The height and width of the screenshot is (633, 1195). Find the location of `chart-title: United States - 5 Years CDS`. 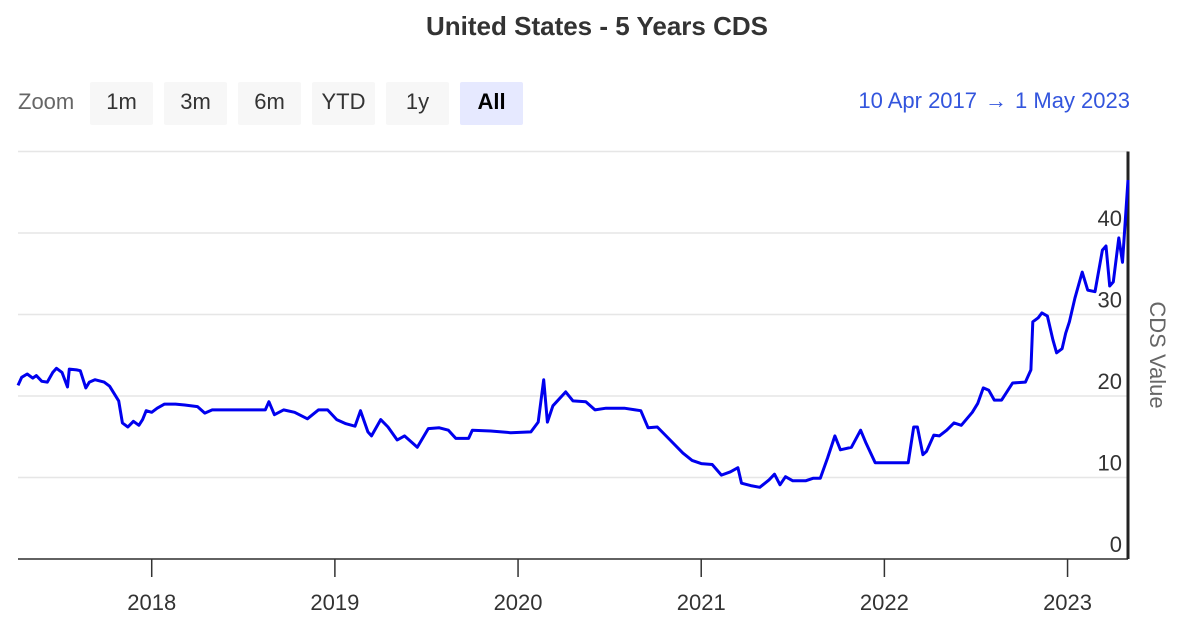

chart-title: United States - 5 Years CDS is located at coordinates (597, 26).